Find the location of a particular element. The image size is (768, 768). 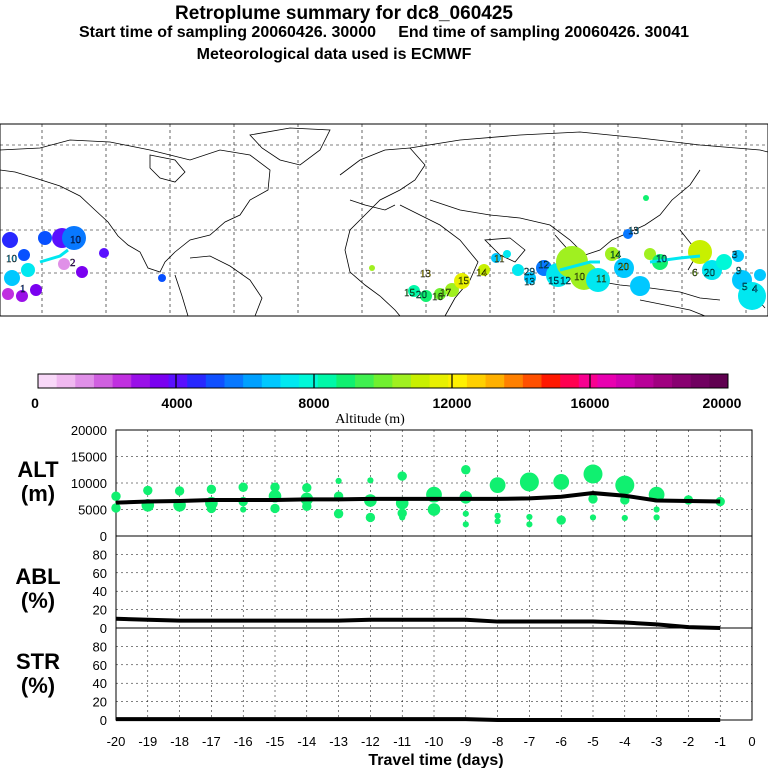

colorbar-frame is located at coordinates (383, 381).